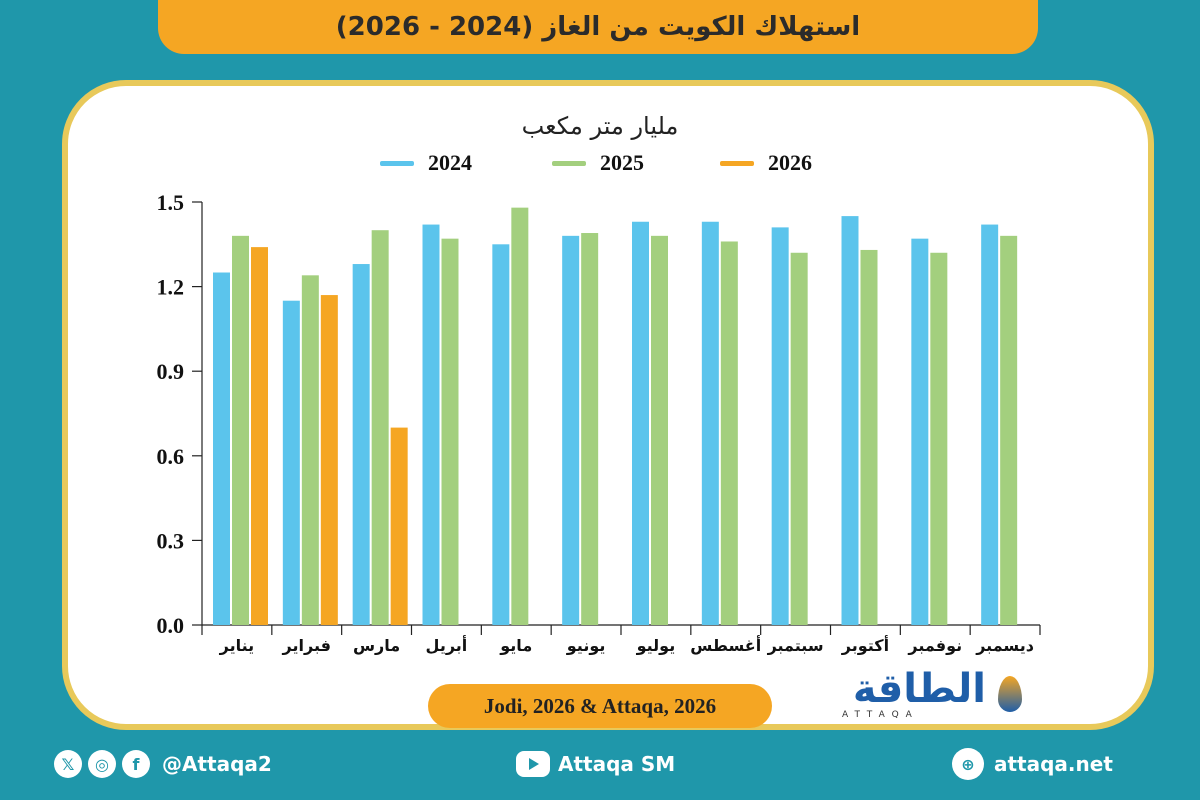  Describe the element at coordinates (790, 162) in the screenshot. I see `legend-label-2026: 2026` at that location.